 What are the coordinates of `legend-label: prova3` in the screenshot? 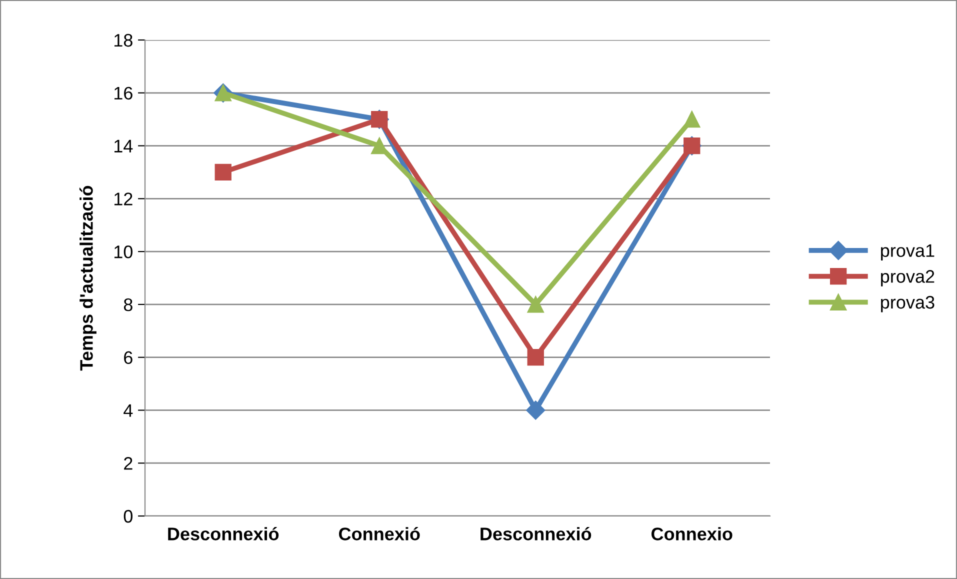 It's located at (907, 304).